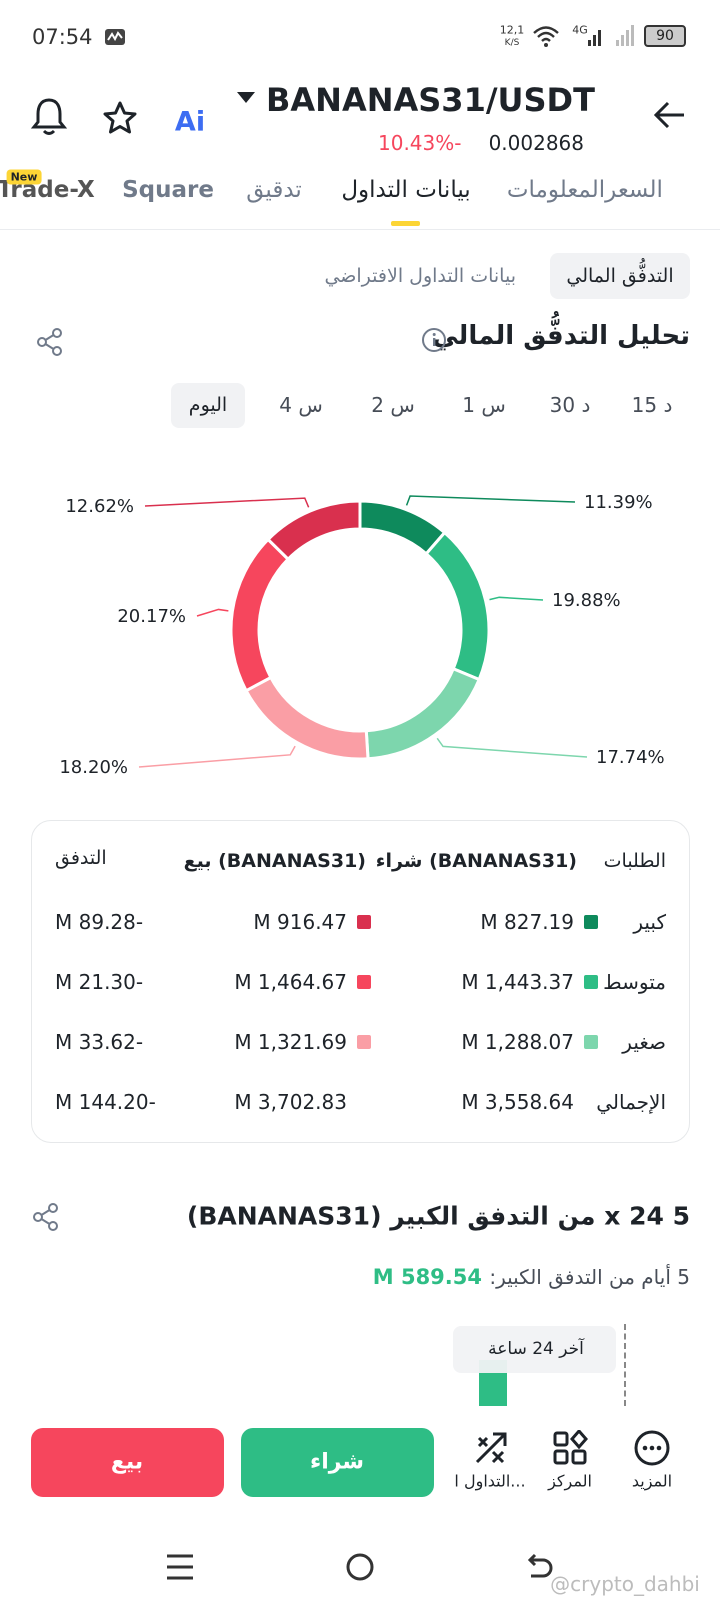 Image resolution: width=720 pixels, height=1612 pixels. What do you see at coordinates (420, 276) in the screenshot?
I see `sub-tab: بيانات التداول الافتراضي` at bounding box center [420, 276].